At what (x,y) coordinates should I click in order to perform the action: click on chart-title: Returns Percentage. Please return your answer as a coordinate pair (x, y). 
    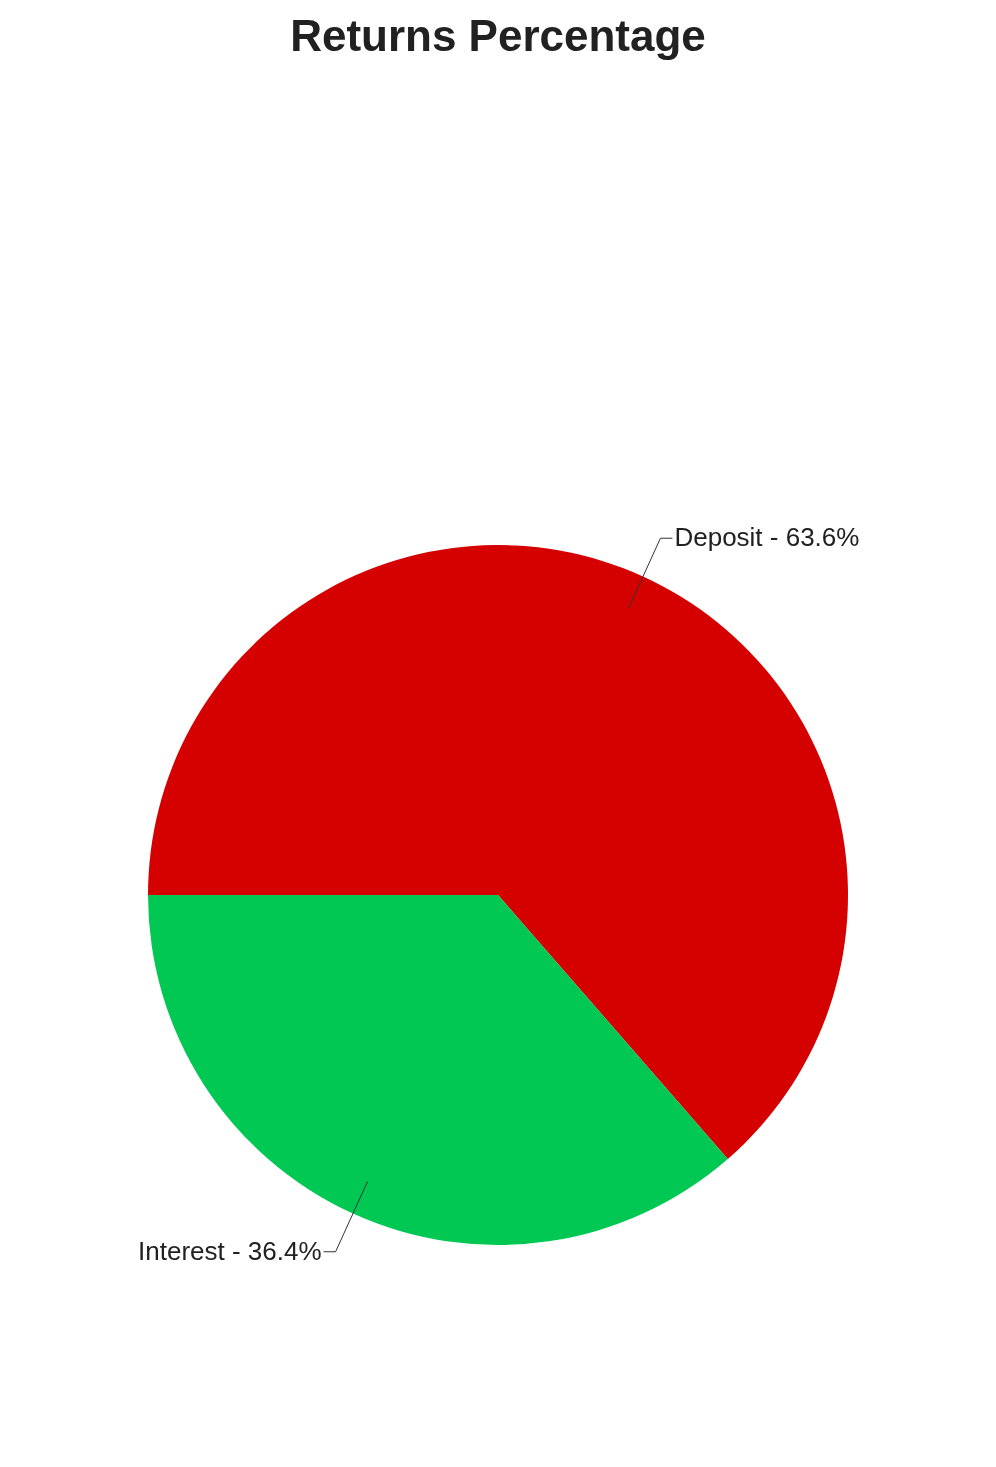
    Looking at the image, I should click on (498, 36).